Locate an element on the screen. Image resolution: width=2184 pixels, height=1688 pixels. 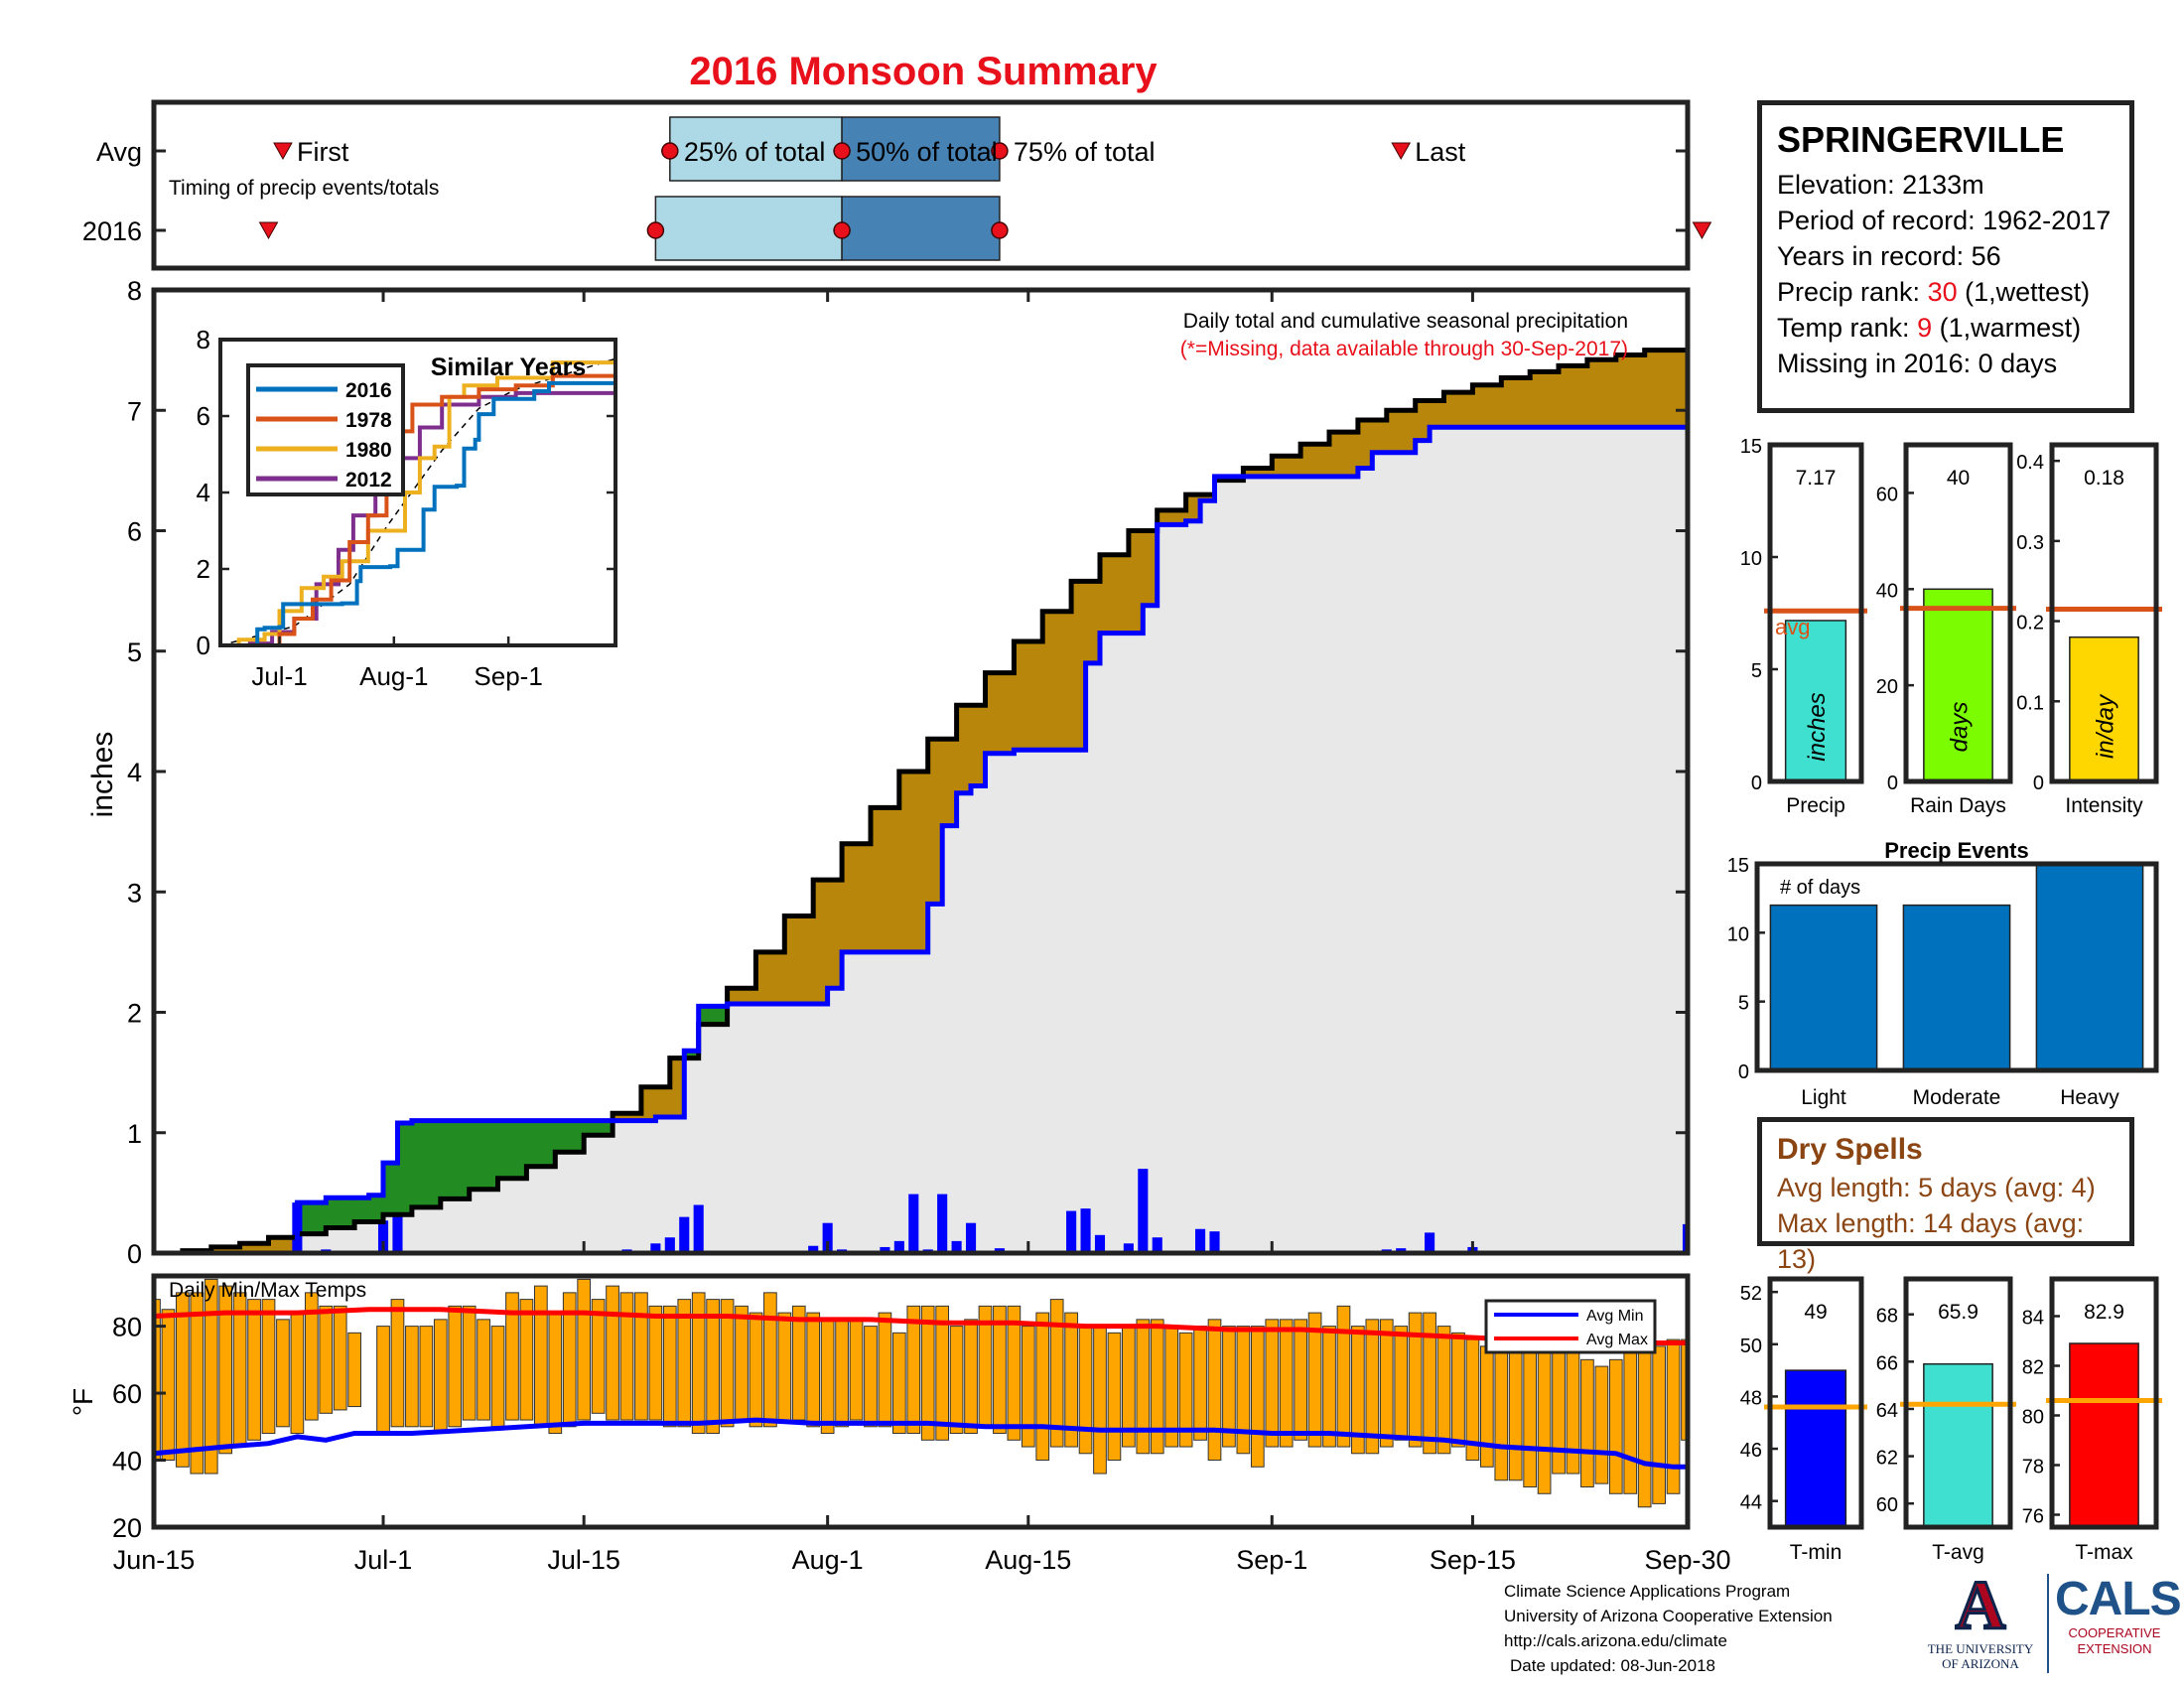
temp-summary-y-tick-label: 84 is located at coordinates (2033, 1319).